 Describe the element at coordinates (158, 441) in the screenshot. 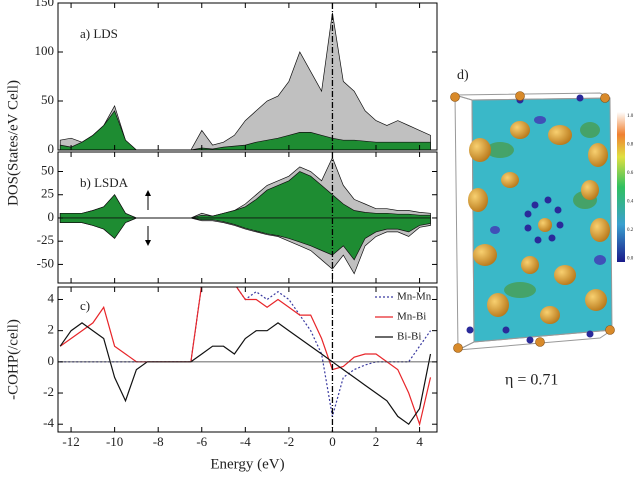

I see `x-tick-label: -8` at that location.